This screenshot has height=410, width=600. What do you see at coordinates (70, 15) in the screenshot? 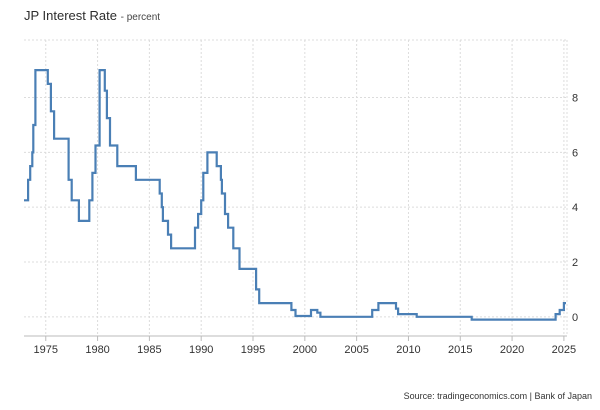
I see `chart-title-text: JP Interest Rate` at bounding box center [70, 15].